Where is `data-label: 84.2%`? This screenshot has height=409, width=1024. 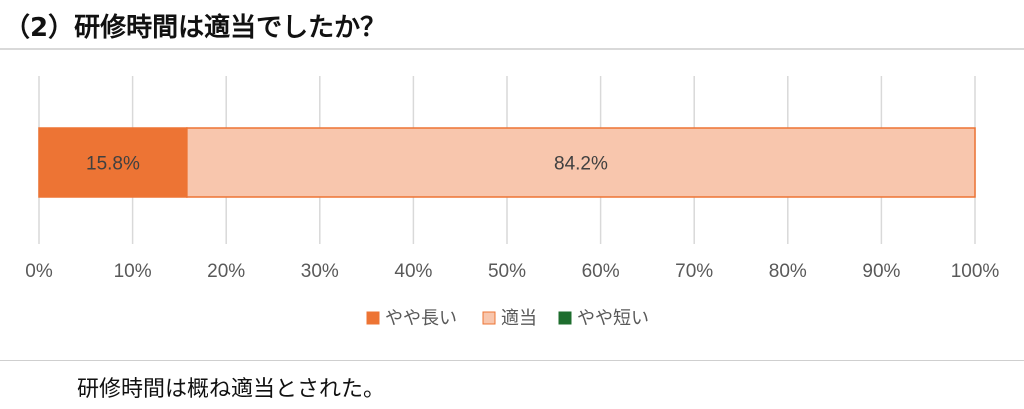
data-label: 84.2% is located at coordinates (581, 164).